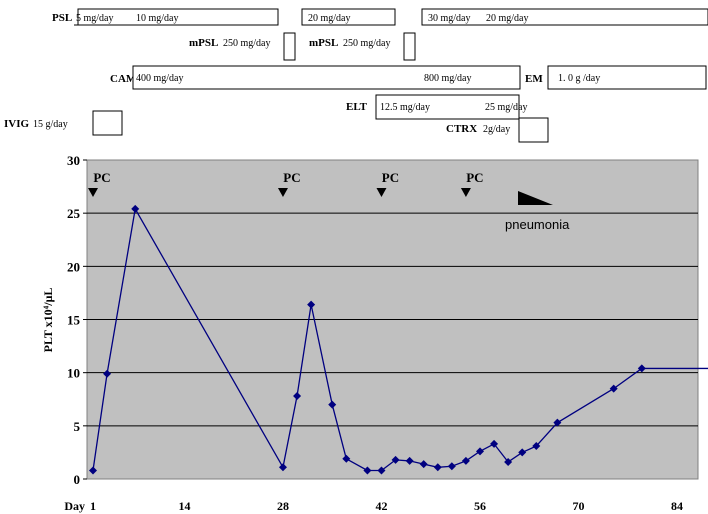 The image size is (708, 514). What do you see at coordinates (533, 130) in the screenshot?
I see `ctrx-bar` at bounding box center [533, 130].